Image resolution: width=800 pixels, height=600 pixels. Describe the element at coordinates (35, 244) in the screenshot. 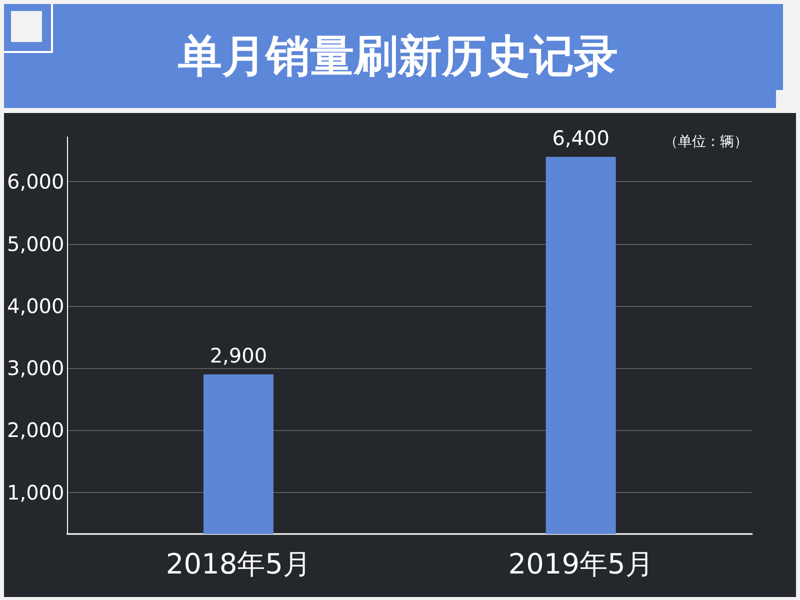

I see `y-tick-label: 5,000` at that location.